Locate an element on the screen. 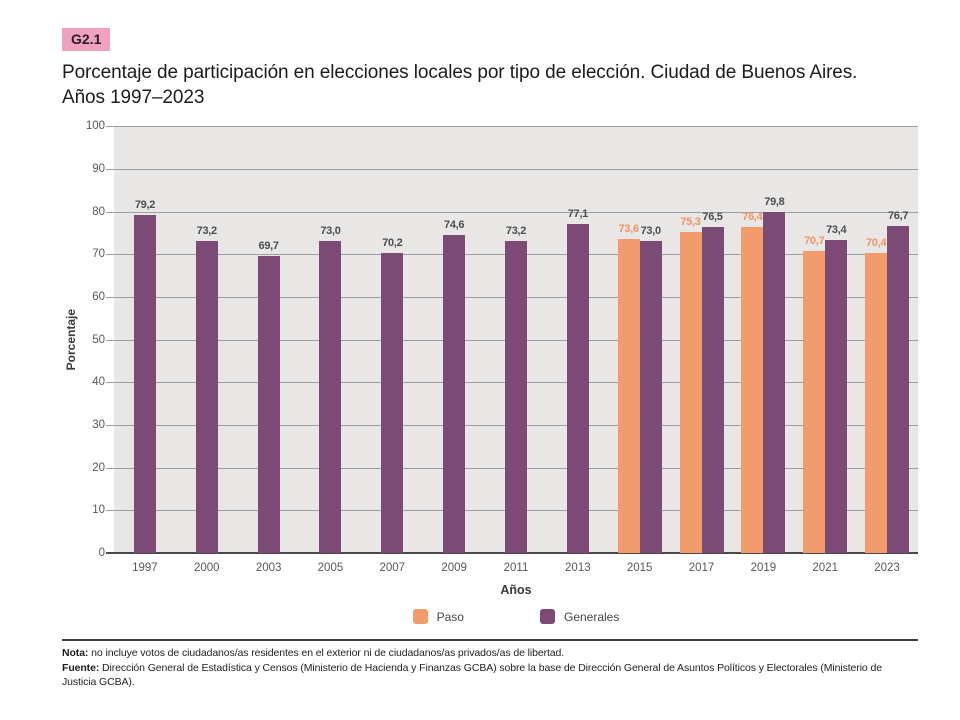 Image resolution: width=960 pixels, height=720 pixels. value-label-generales-2021: 73,4 is located at coordinates (836, 229).